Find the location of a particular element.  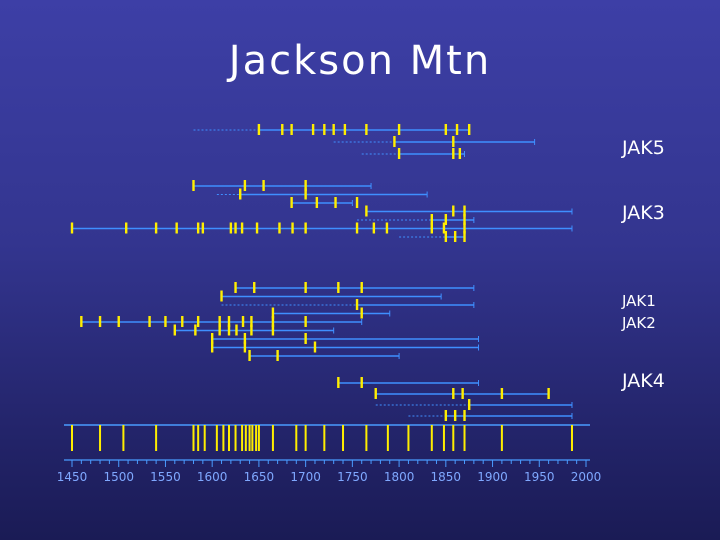

group-label-jak1-jak2: JAK1 JAK2 is located at coordinates (639, 312).